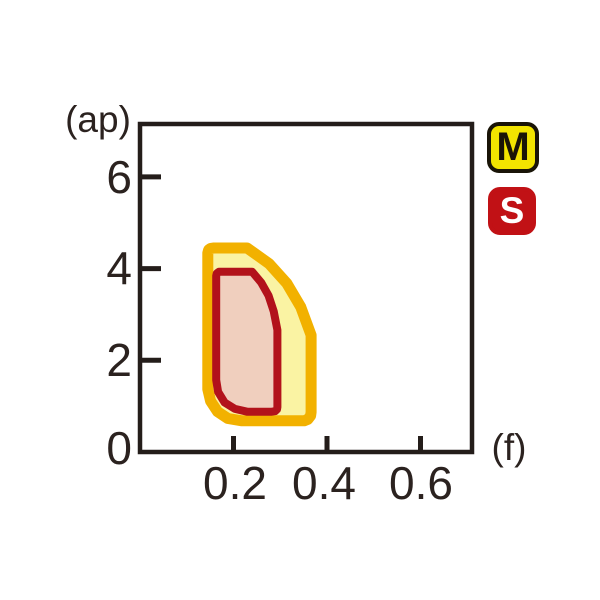 This screenshot has width=600, height=600. I want to click on x-tick-label-0-4: 0.4, so click(324, 483).